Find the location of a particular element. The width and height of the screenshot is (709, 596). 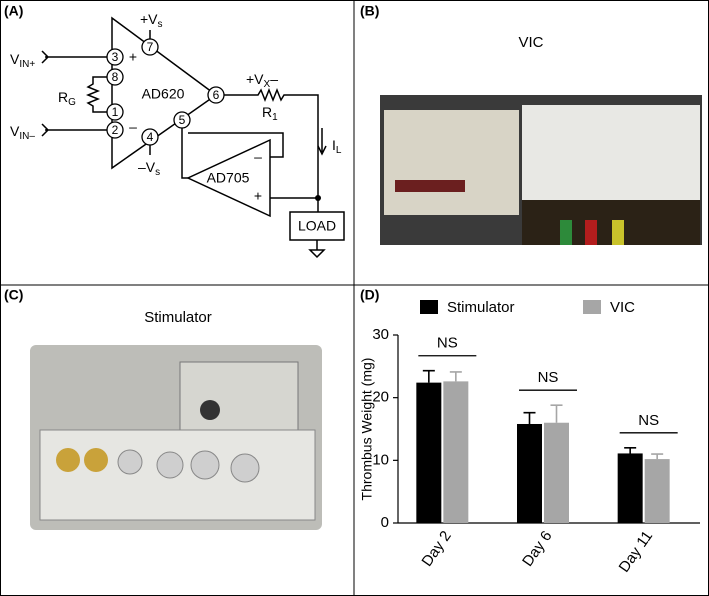

label-main: I is located at coordinates (334, 145).